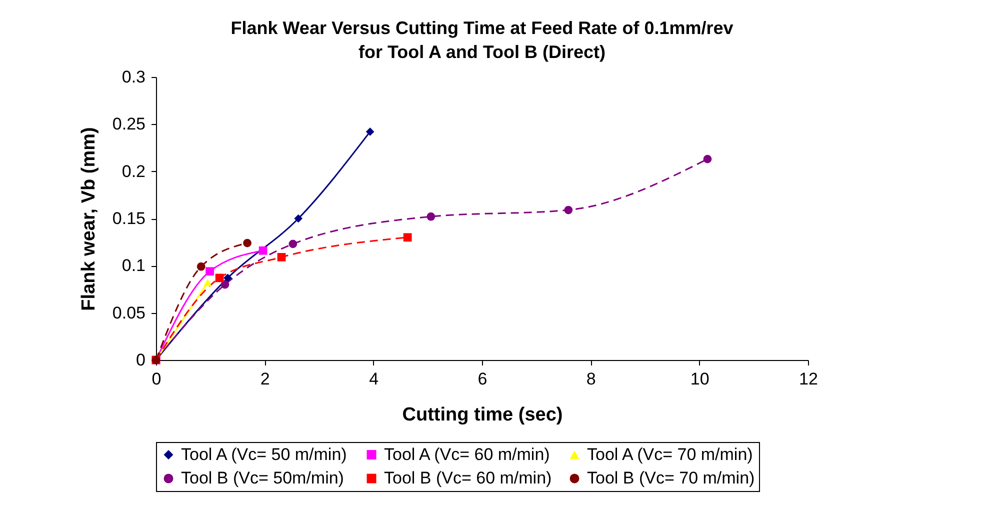 Image resolution: width=987 pixels, height=531 pixels. What do you see at coordinates (700, 379) in the screenshot?
I see `x-tick-label: 10` at bounding box center [700, 379].